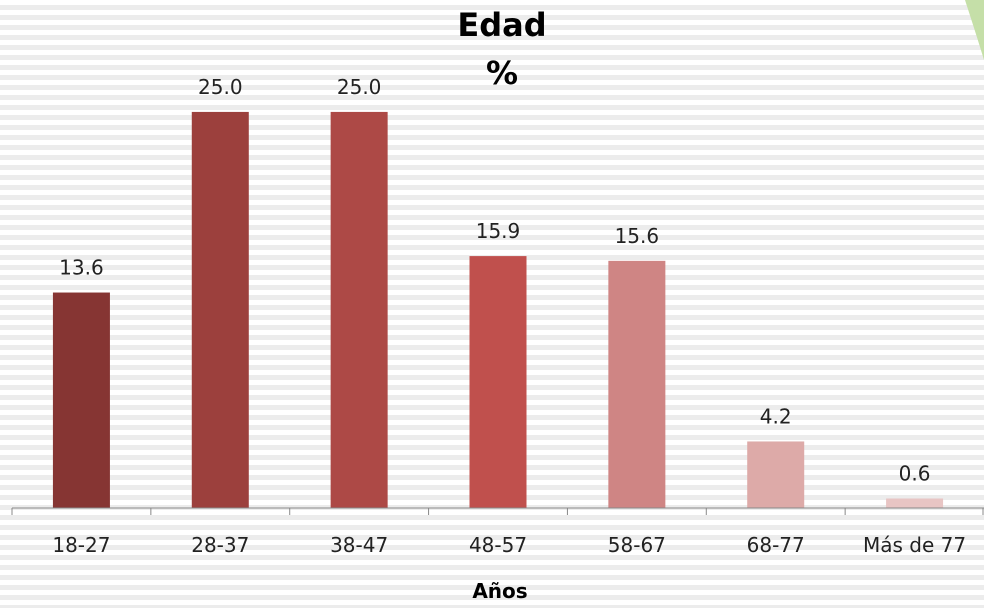  What do you see at coordinates (499, 591) in the screenshot?
I see `x-axis-title: Años` at bounding box center [499, 591].